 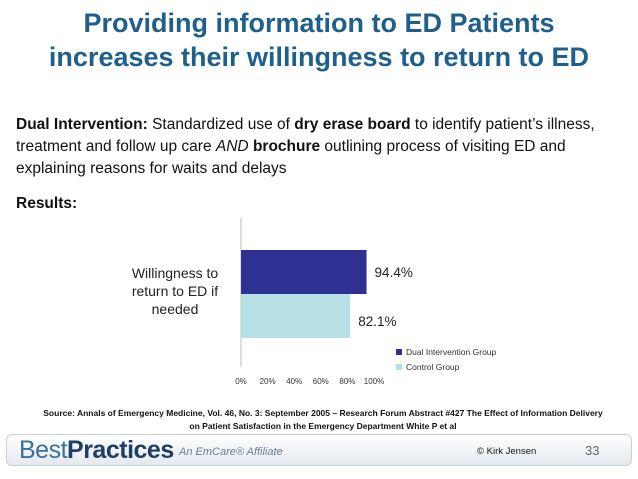 What do you see at coordinates (232, 146) in the screenshot?
I see `and-emphasis: AND` at bounding box center [232, 146].